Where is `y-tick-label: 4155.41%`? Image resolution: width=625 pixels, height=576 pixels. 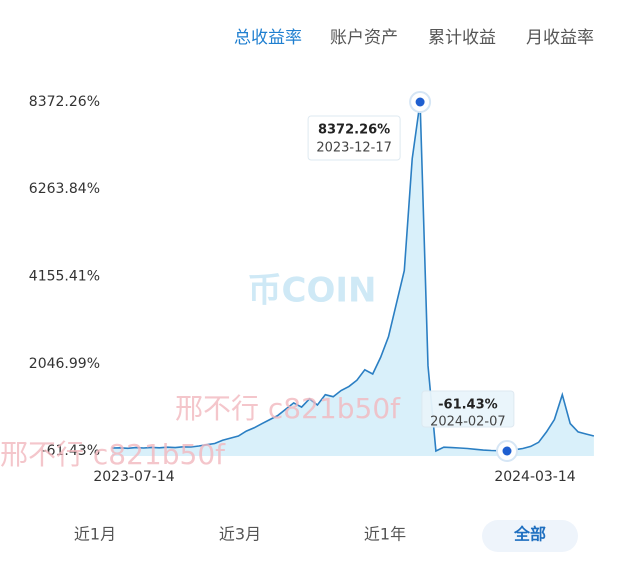
y-tick-label: 4155.41% is located at coordinates (64, 277).